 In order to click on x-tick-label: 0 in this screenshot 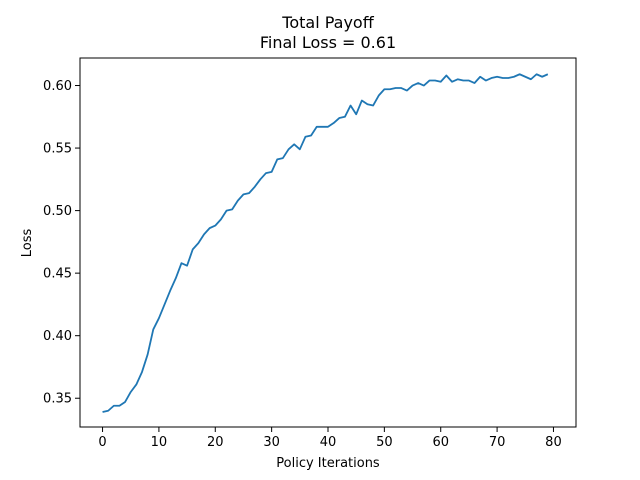, I will do `click(102, 442)`.